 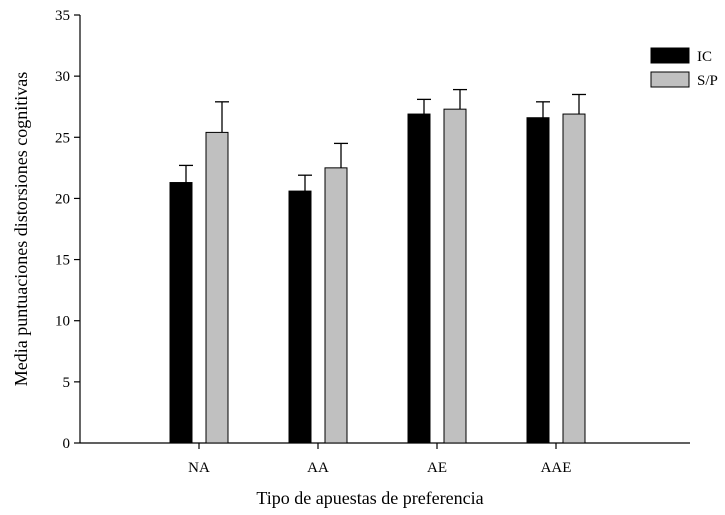 I want to click on x-tick-label: AE, so click(x=437, y=468).